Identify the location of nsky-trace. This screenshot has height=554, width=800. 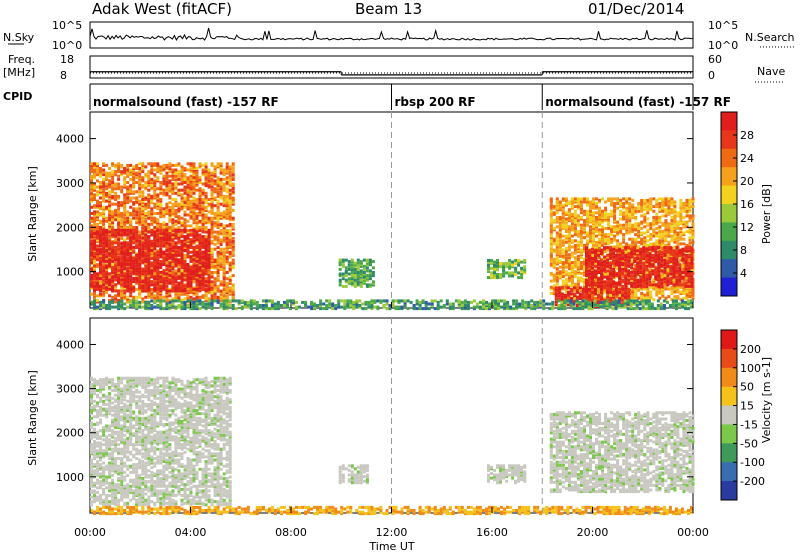
(391, 34).